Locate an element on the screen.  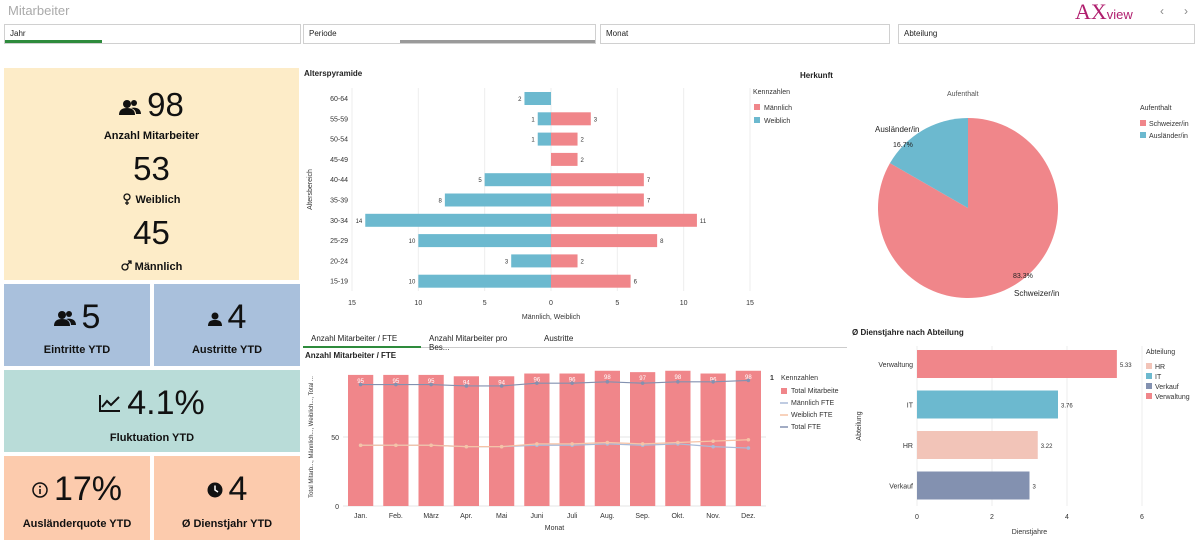
bar-total-Juni is located at coordinates (537, 439).